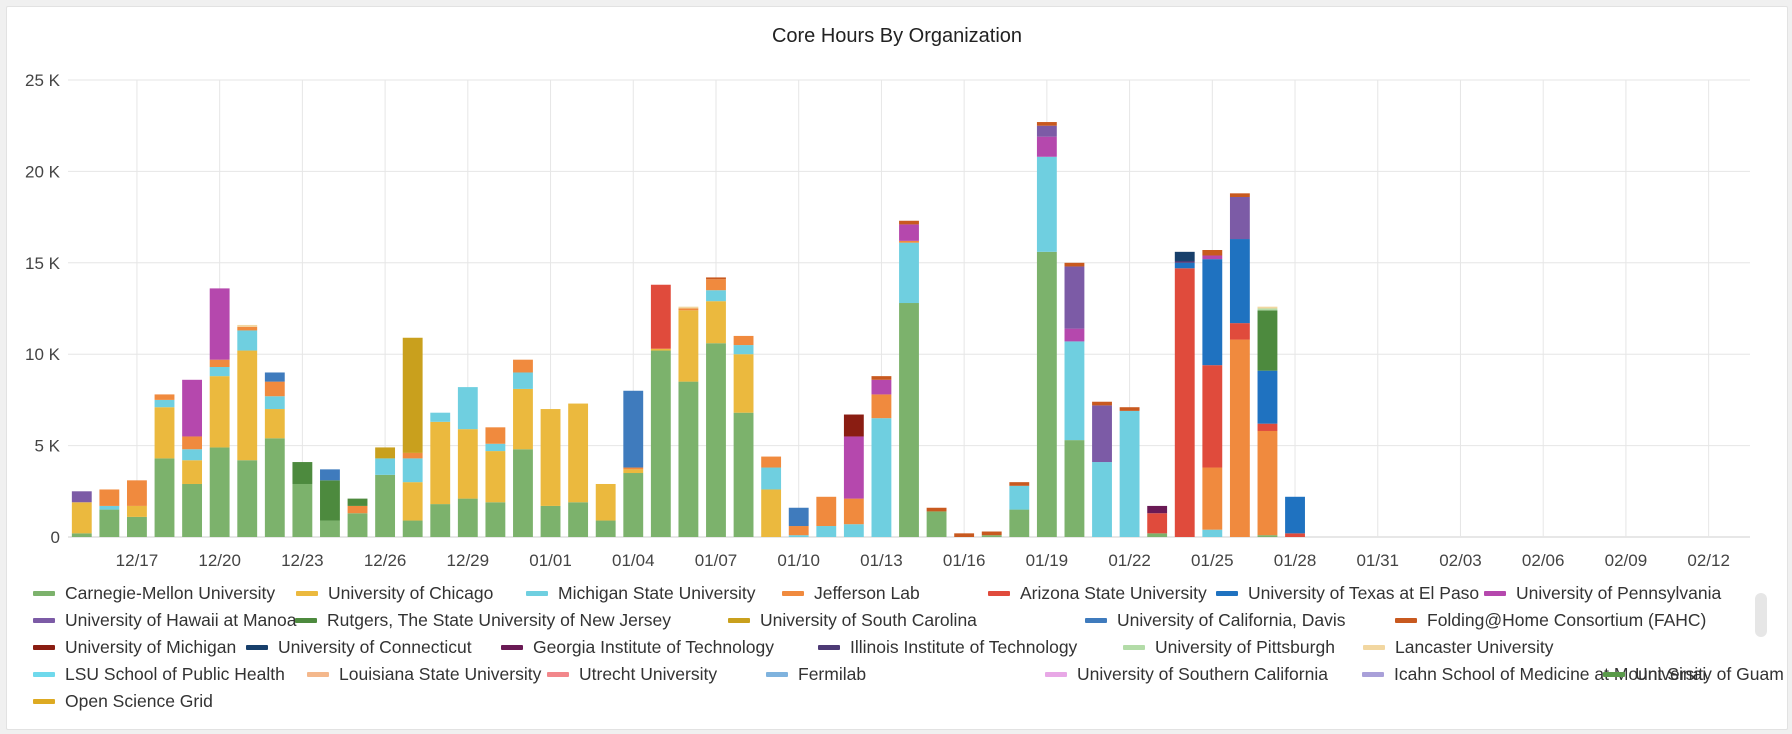  I want to click on bar-segment: 12/28 — Michigan State University: 500, so click(440, 417).